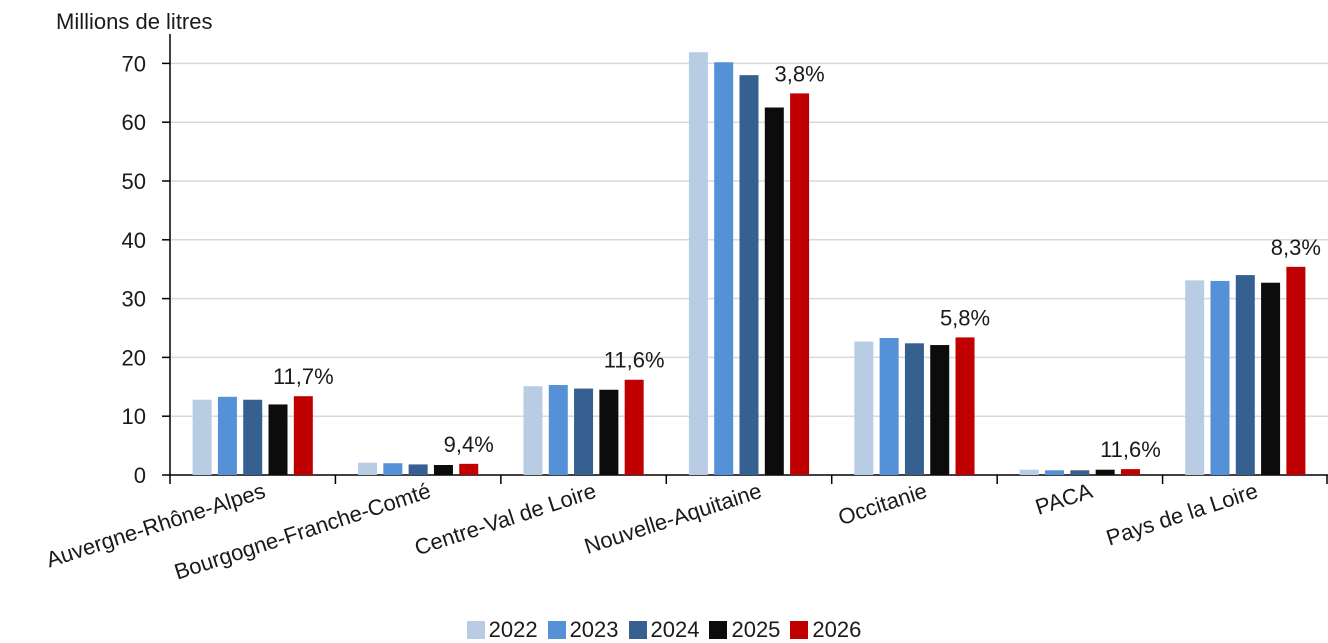 Image resolution: width=1328 pixels, height=643 pixels. I want to click on y-tick-label: 40, so click(134, 240).